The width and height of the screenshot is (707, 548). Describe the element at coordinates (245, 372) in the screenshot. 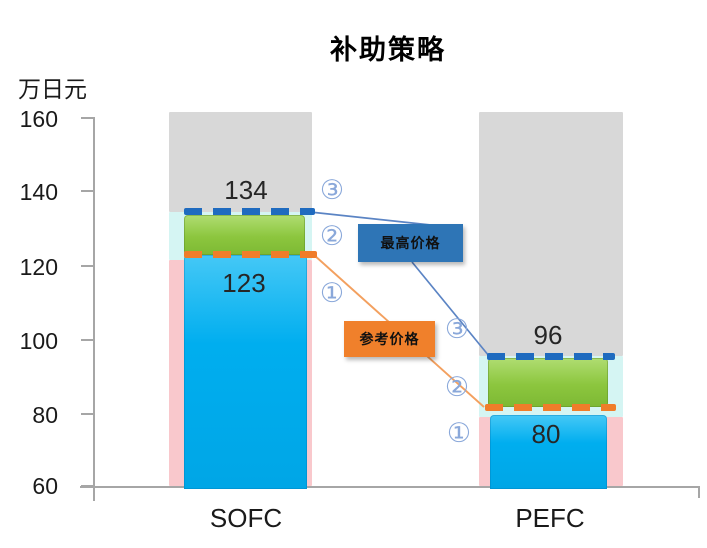

I see `sofc-price-cyan-bar` at that location.